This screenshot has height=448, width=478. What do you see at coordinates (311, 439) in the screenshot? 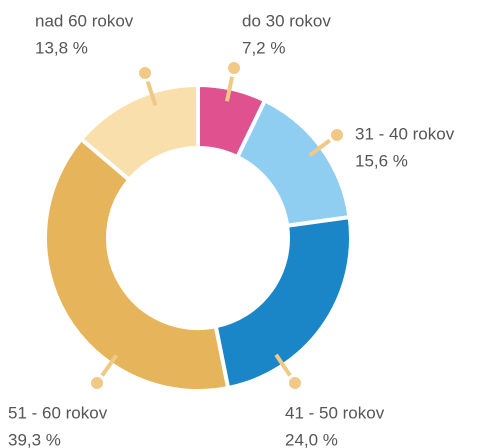
I see `slice-value-label: 24,0 %` at bounding box center [311, 439].